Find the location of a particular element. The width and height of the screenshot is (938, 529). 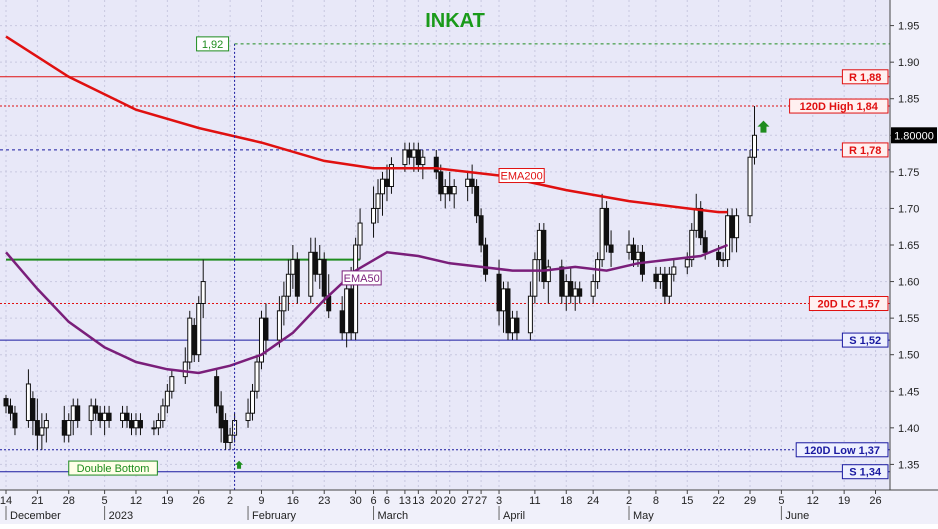

last-price-label: 1.80000 is located at coordinates (914, 136).